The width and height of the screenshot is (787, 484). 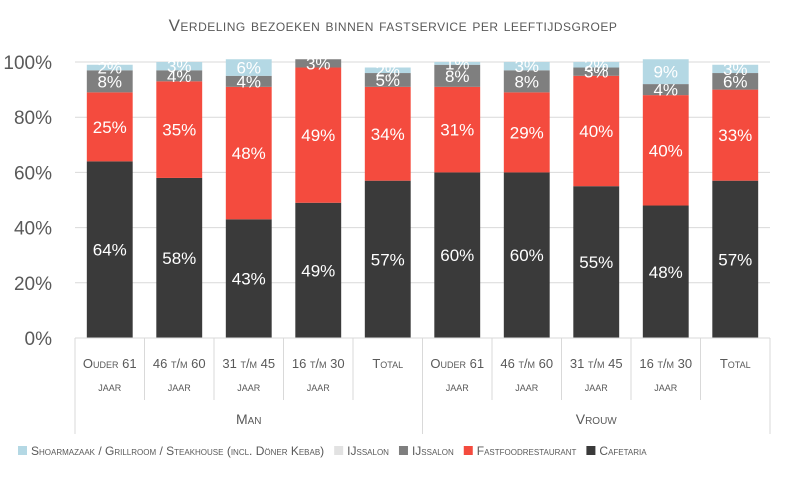 I want to click on data-label: 31%, so click(x=457, y=130).